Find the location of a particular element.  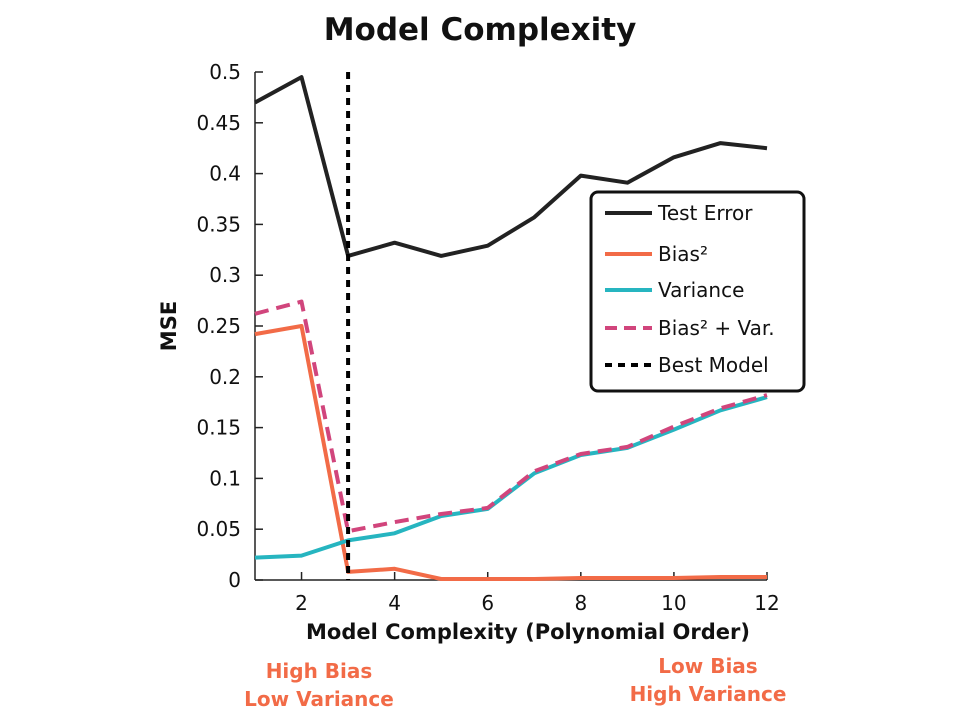

x-tick-label: 2 is located at coordinates (301, 603).